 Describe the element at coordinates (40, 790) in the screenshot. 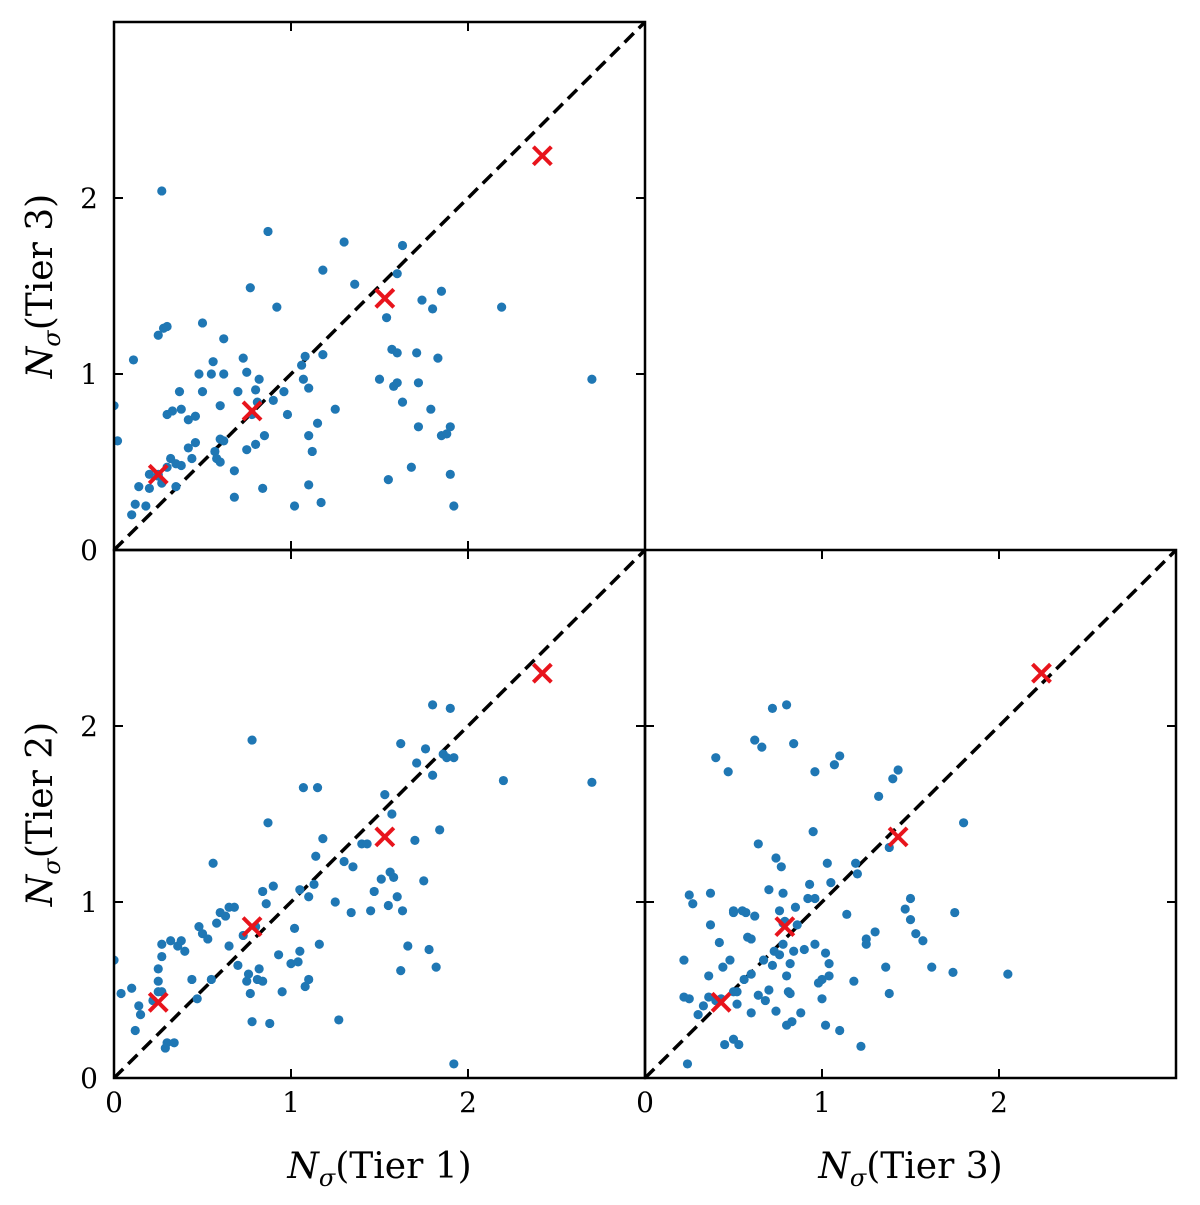

I see `y-axis-label-text: (Tier 2)` at that location.